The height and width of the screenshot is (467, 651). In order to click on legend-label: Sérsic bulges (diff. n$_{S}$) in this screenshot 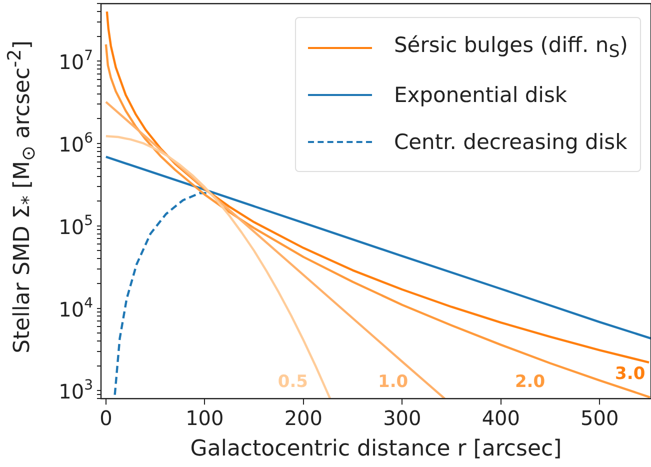, I will do `click(511, 47)`.